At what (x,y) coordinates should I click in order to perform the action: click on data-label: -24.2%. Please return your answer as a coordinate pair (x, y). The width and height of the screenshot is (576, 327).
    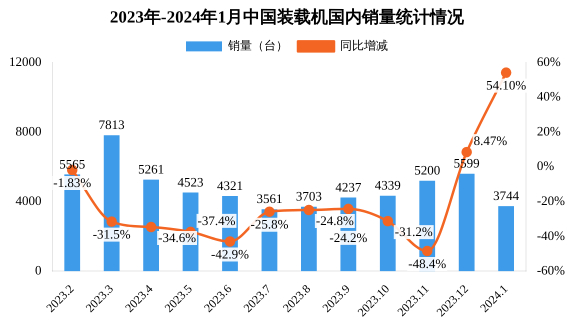
    Looking at the image, I should click on (348, 237).